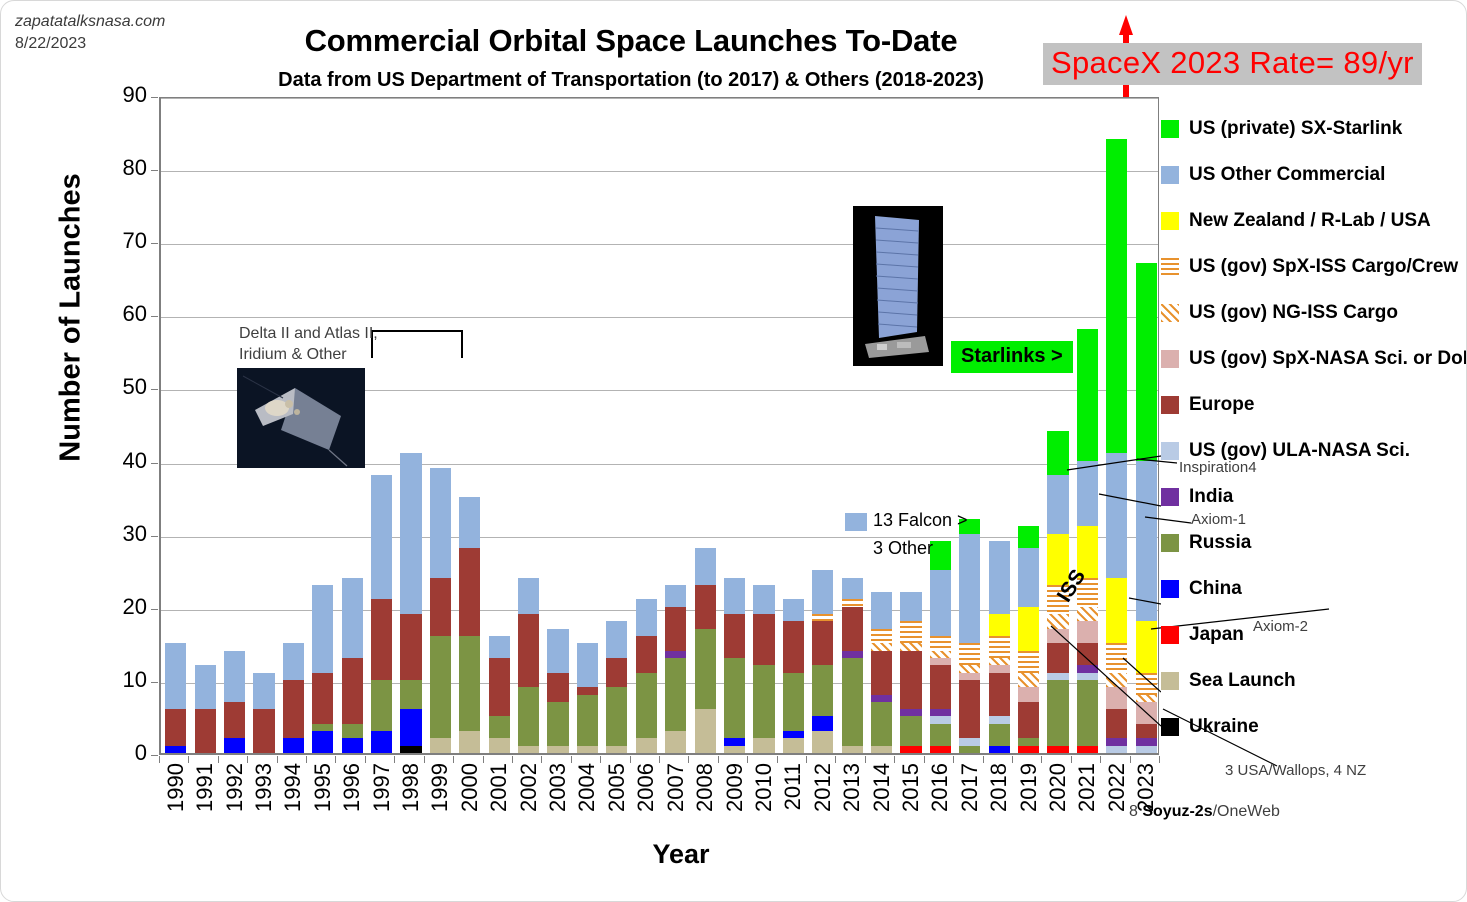  What do you see at coordinates (323, 424) in the screenshot?
I see `bar-1995` at bounding box center [323, 424].